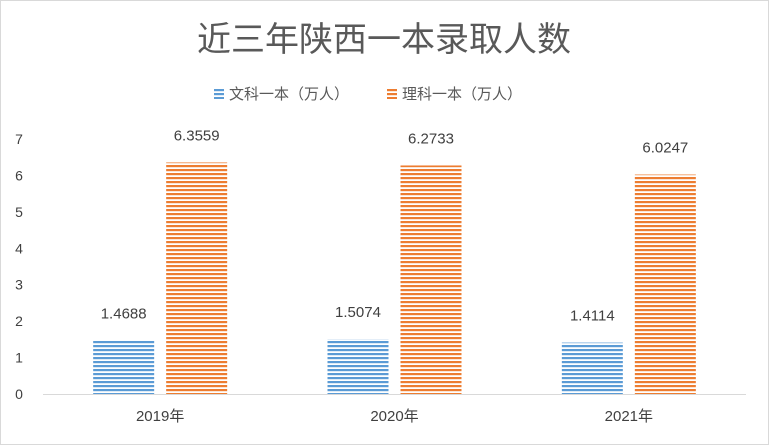 Image resolution: width=769 pixels, height=445 pixels. What do you see at coordinates (358, 312) in the screenshot?
I see `data-label-series-1-2: 1.5074` at bounding box center [358, 312].